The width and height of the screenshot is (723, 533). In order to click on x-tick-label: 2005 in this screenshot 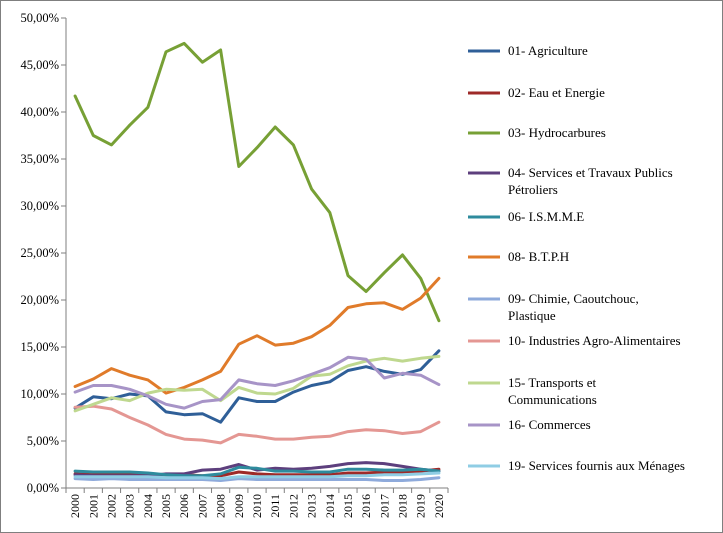, I will do `click(166, 506)`.